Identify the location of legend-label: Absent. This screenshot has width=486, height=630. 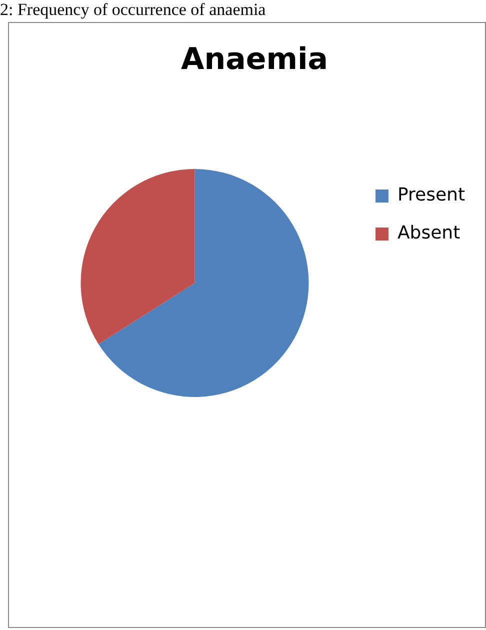
(428, 233).